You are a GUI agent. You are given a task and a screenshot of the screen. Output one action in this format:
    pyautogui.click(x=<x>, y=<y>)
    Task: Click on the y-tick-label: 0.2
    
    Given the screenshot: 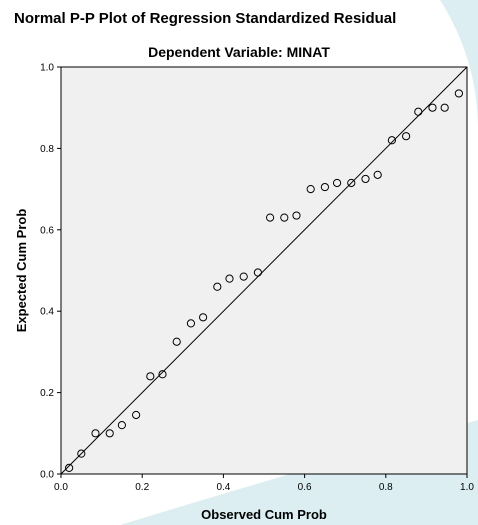 What is the action you would take?
    pyautogui.click(x=47, y=393)
    